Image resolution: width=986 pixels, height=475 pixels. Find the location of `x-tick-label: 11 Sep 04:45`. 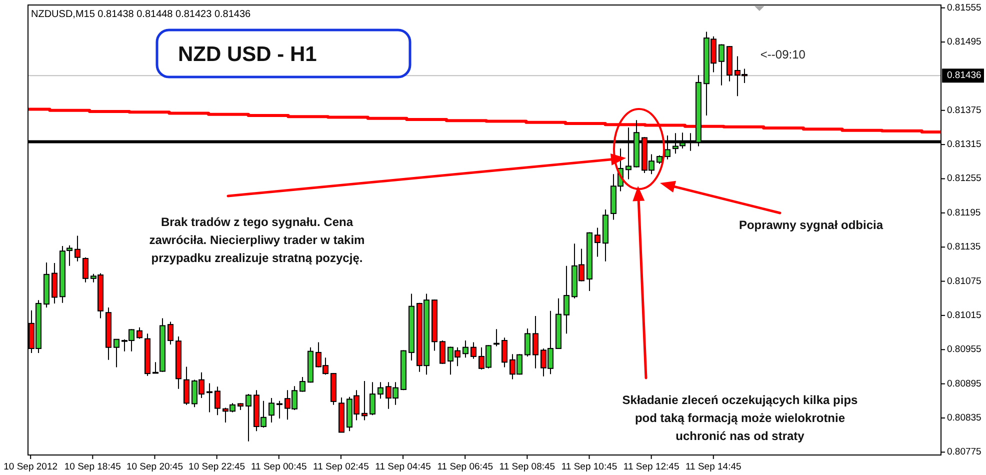

x-tick-label: 11 Sep 04:45 is located at coordinates (403, 467).